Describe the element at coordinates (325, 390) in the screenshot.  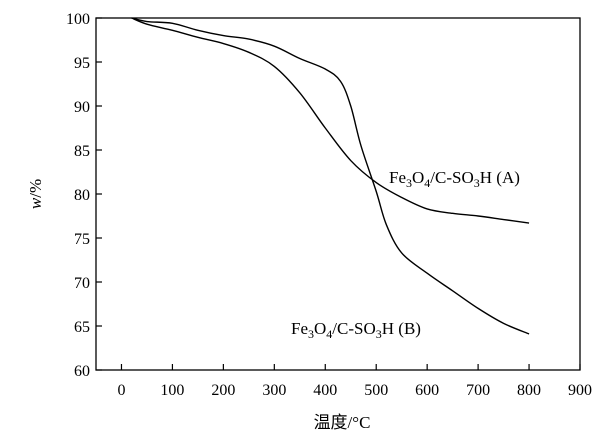
I see `x-tick-label-400: 400` at that location.